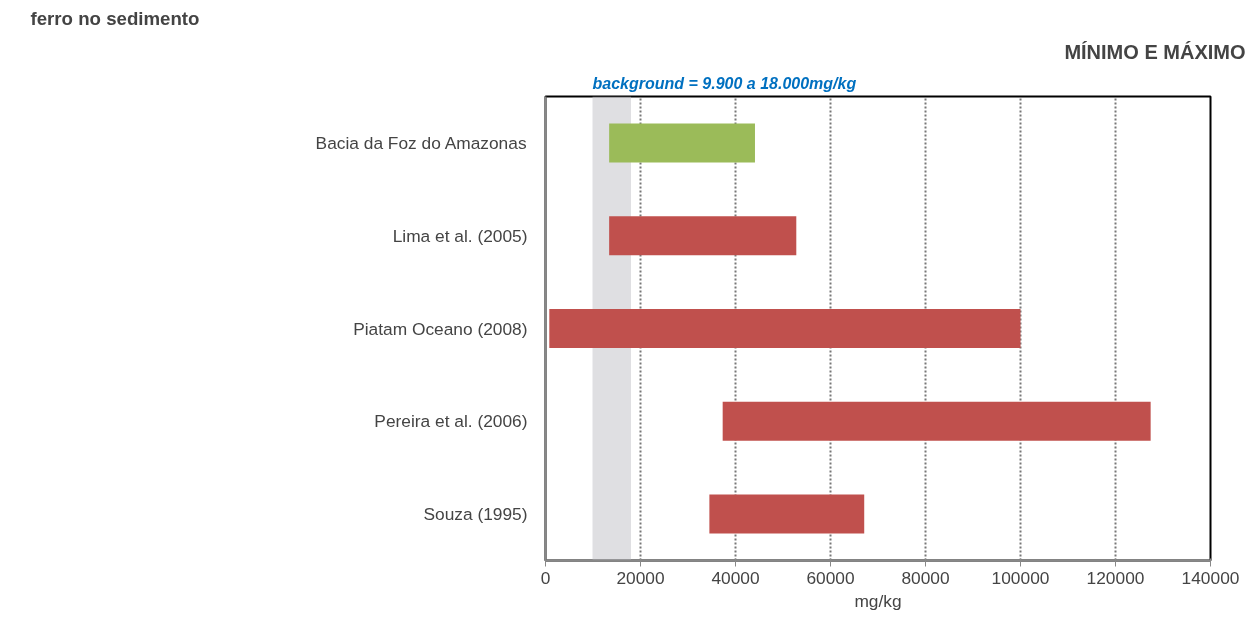 The image size is (1258, 628). What do you see at coordinates (1155, 51) in the screenshot?
I see `chart-subtitle: MÍNIMO E MÁXIMO` at bounding box center [1155, 51].